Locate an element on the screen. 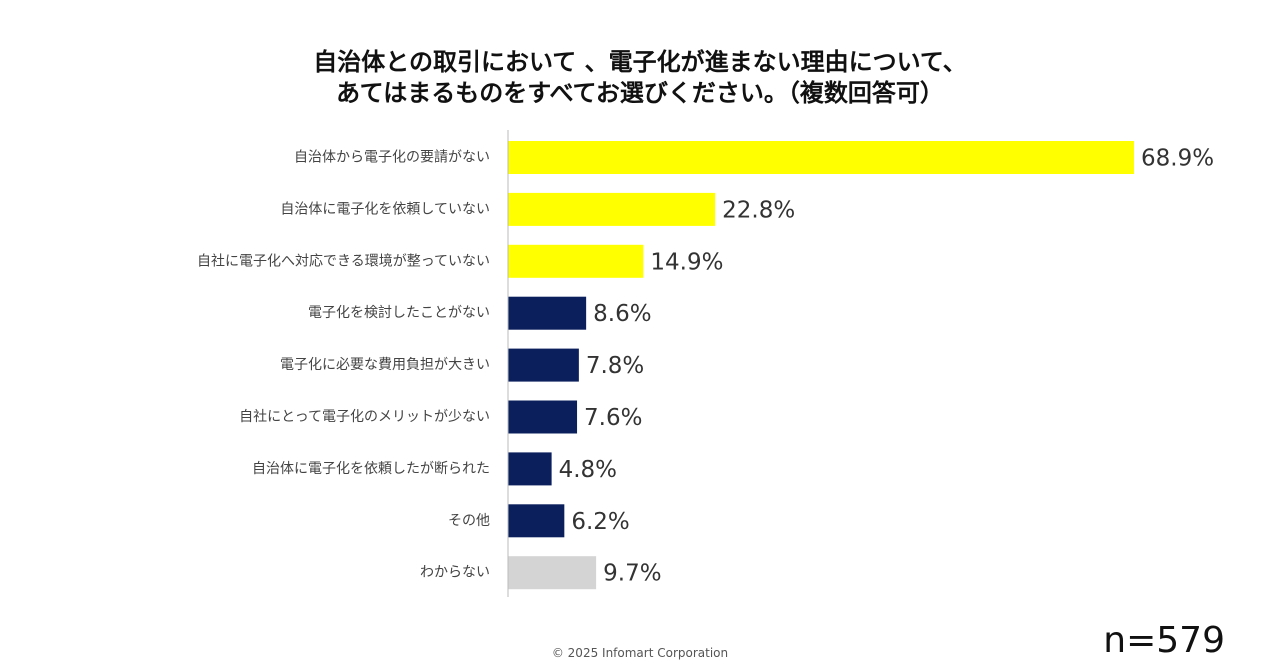 The height and width of the screenshot is (670, 1280). category-label: わからない is located at coordinates (455, 573).